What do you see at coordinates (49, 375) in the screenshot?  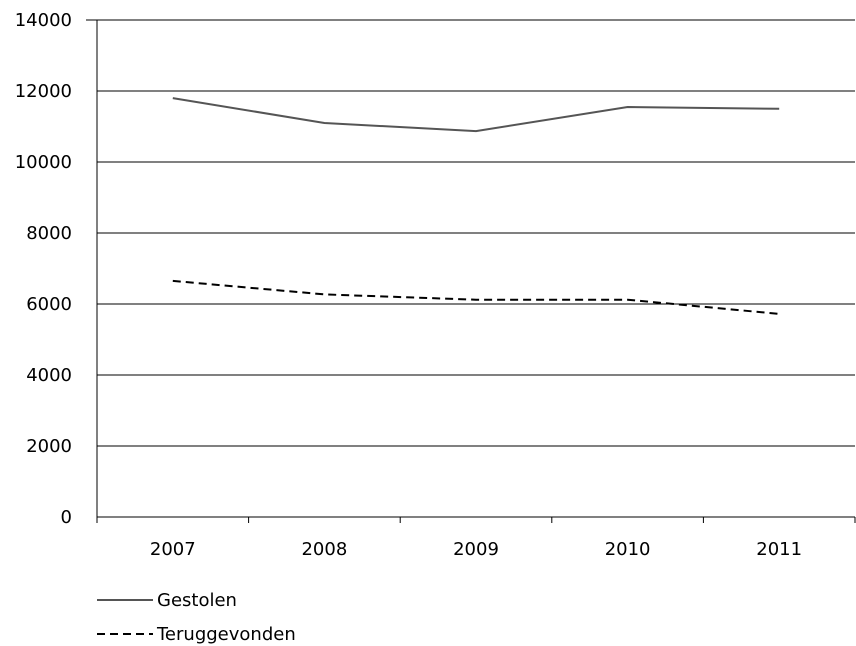 I see `y-tick-label-4000: 4000` at bounding box center [49, 375].